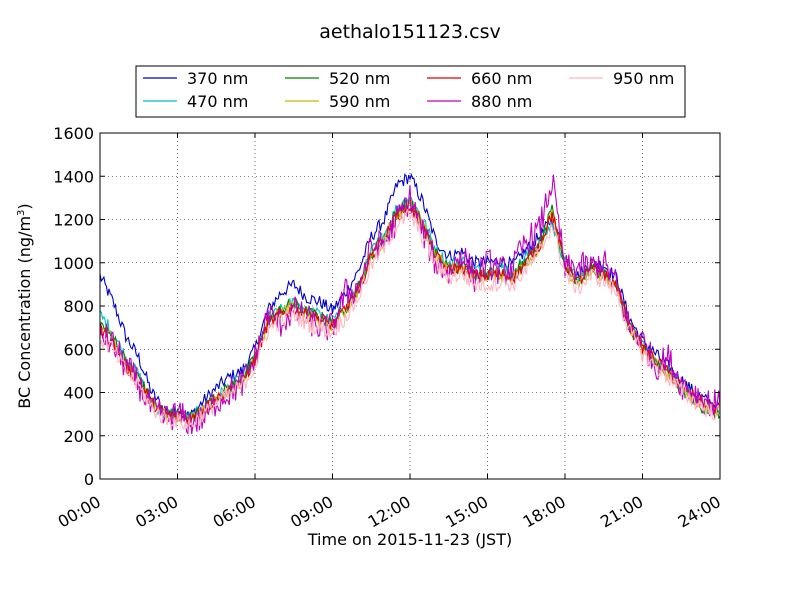 This screenshot has height=600, width=800. Describe the element at coordinates (24, 312) in the screenshot. I see `y-axis-title-main: BC Concentration (ng/m` at that location.